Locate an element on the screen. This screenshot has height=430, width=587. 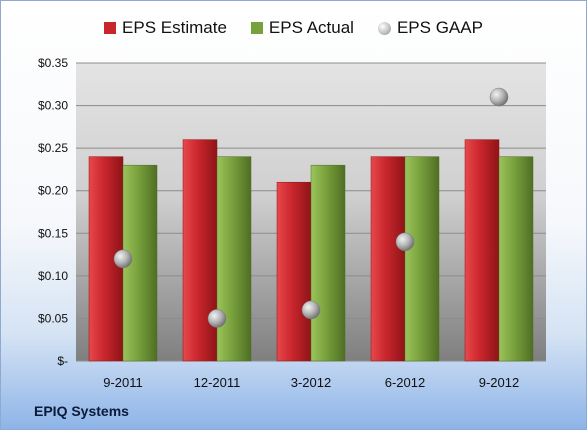
y-axis-ticks: $- $0.05 $0.10 $0.15 $0.20 $0.25 $0.30 $0.35 is located at coordinates (53, 212).